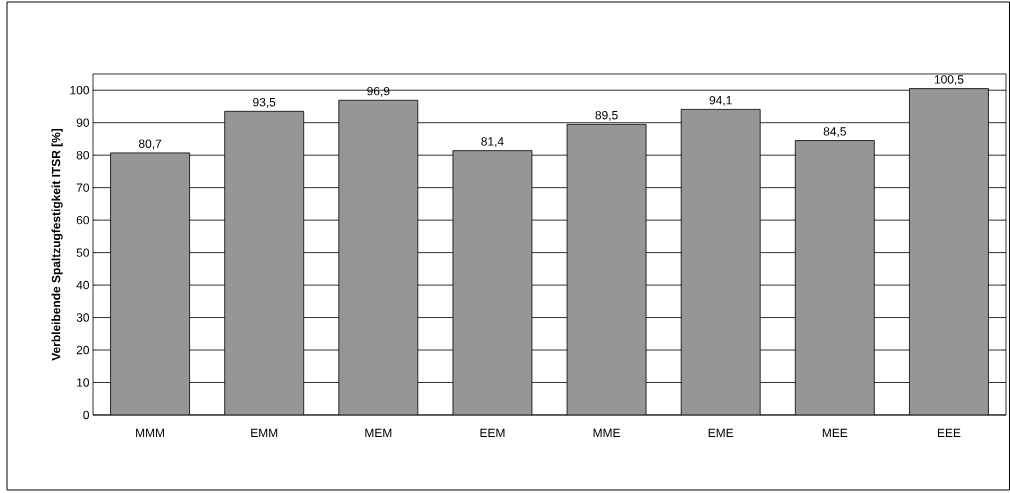 The height and width of the screenshot is (493, 1010). I want to click on data-label: 84,5, so click(834, 132).